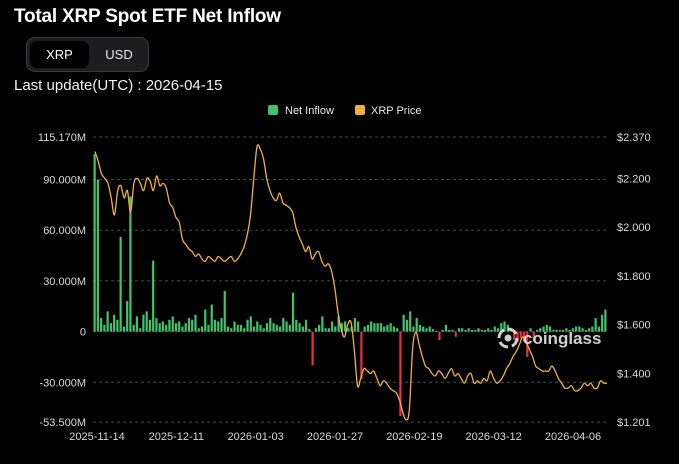  What do you see at coordinates (96, 437) in the screenshot?
I see `x-tick-label: 2025-11-14` at bounding box center [96, 437].